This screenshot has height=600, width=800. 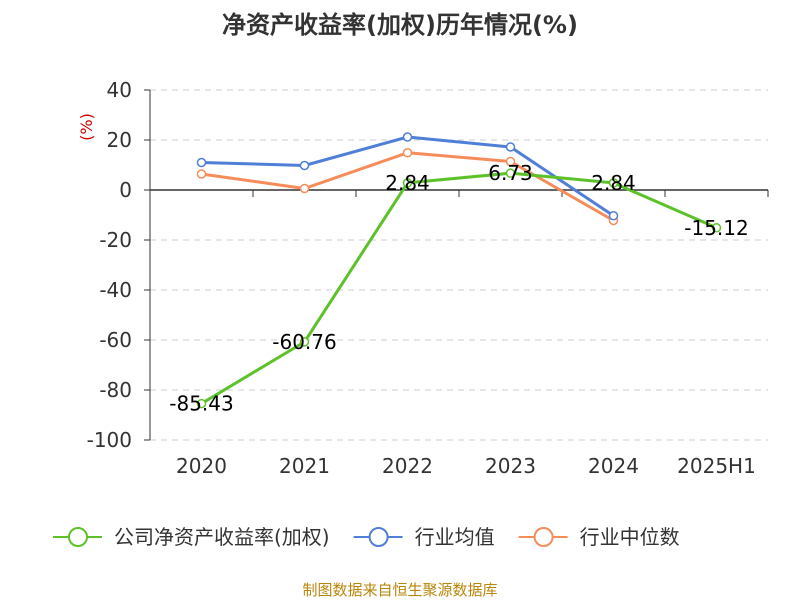 I want to click on x-tick-label: 2021, so click(x=304, y=466).